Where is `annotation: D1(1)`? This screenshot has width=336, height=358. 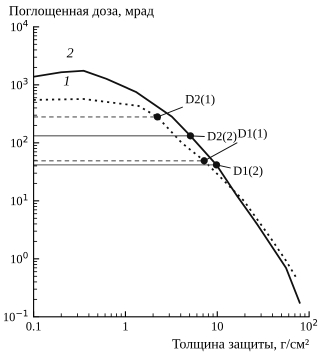 annotation: D1(1) is located at coordinates (252, 134).